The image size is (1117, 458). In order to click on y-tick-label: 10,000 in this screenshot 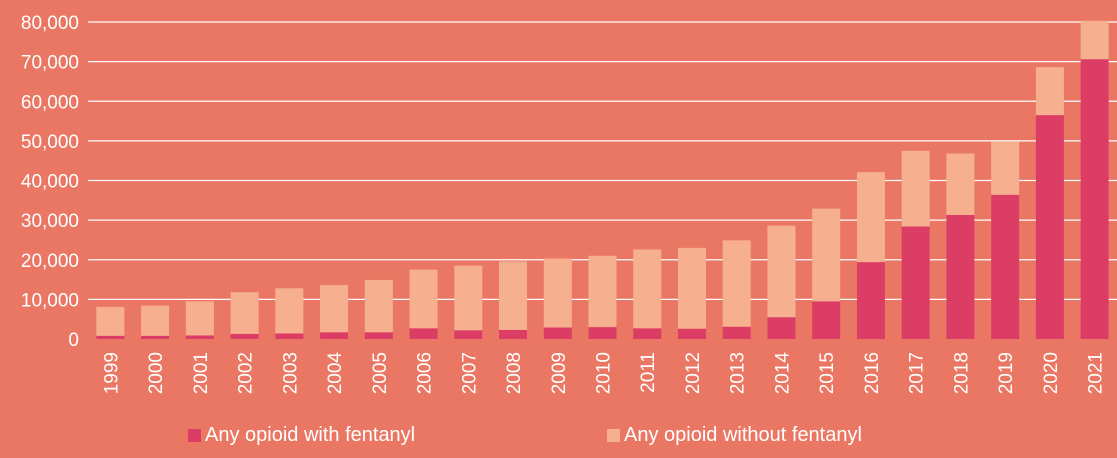, I will do `click(50, 300)`.